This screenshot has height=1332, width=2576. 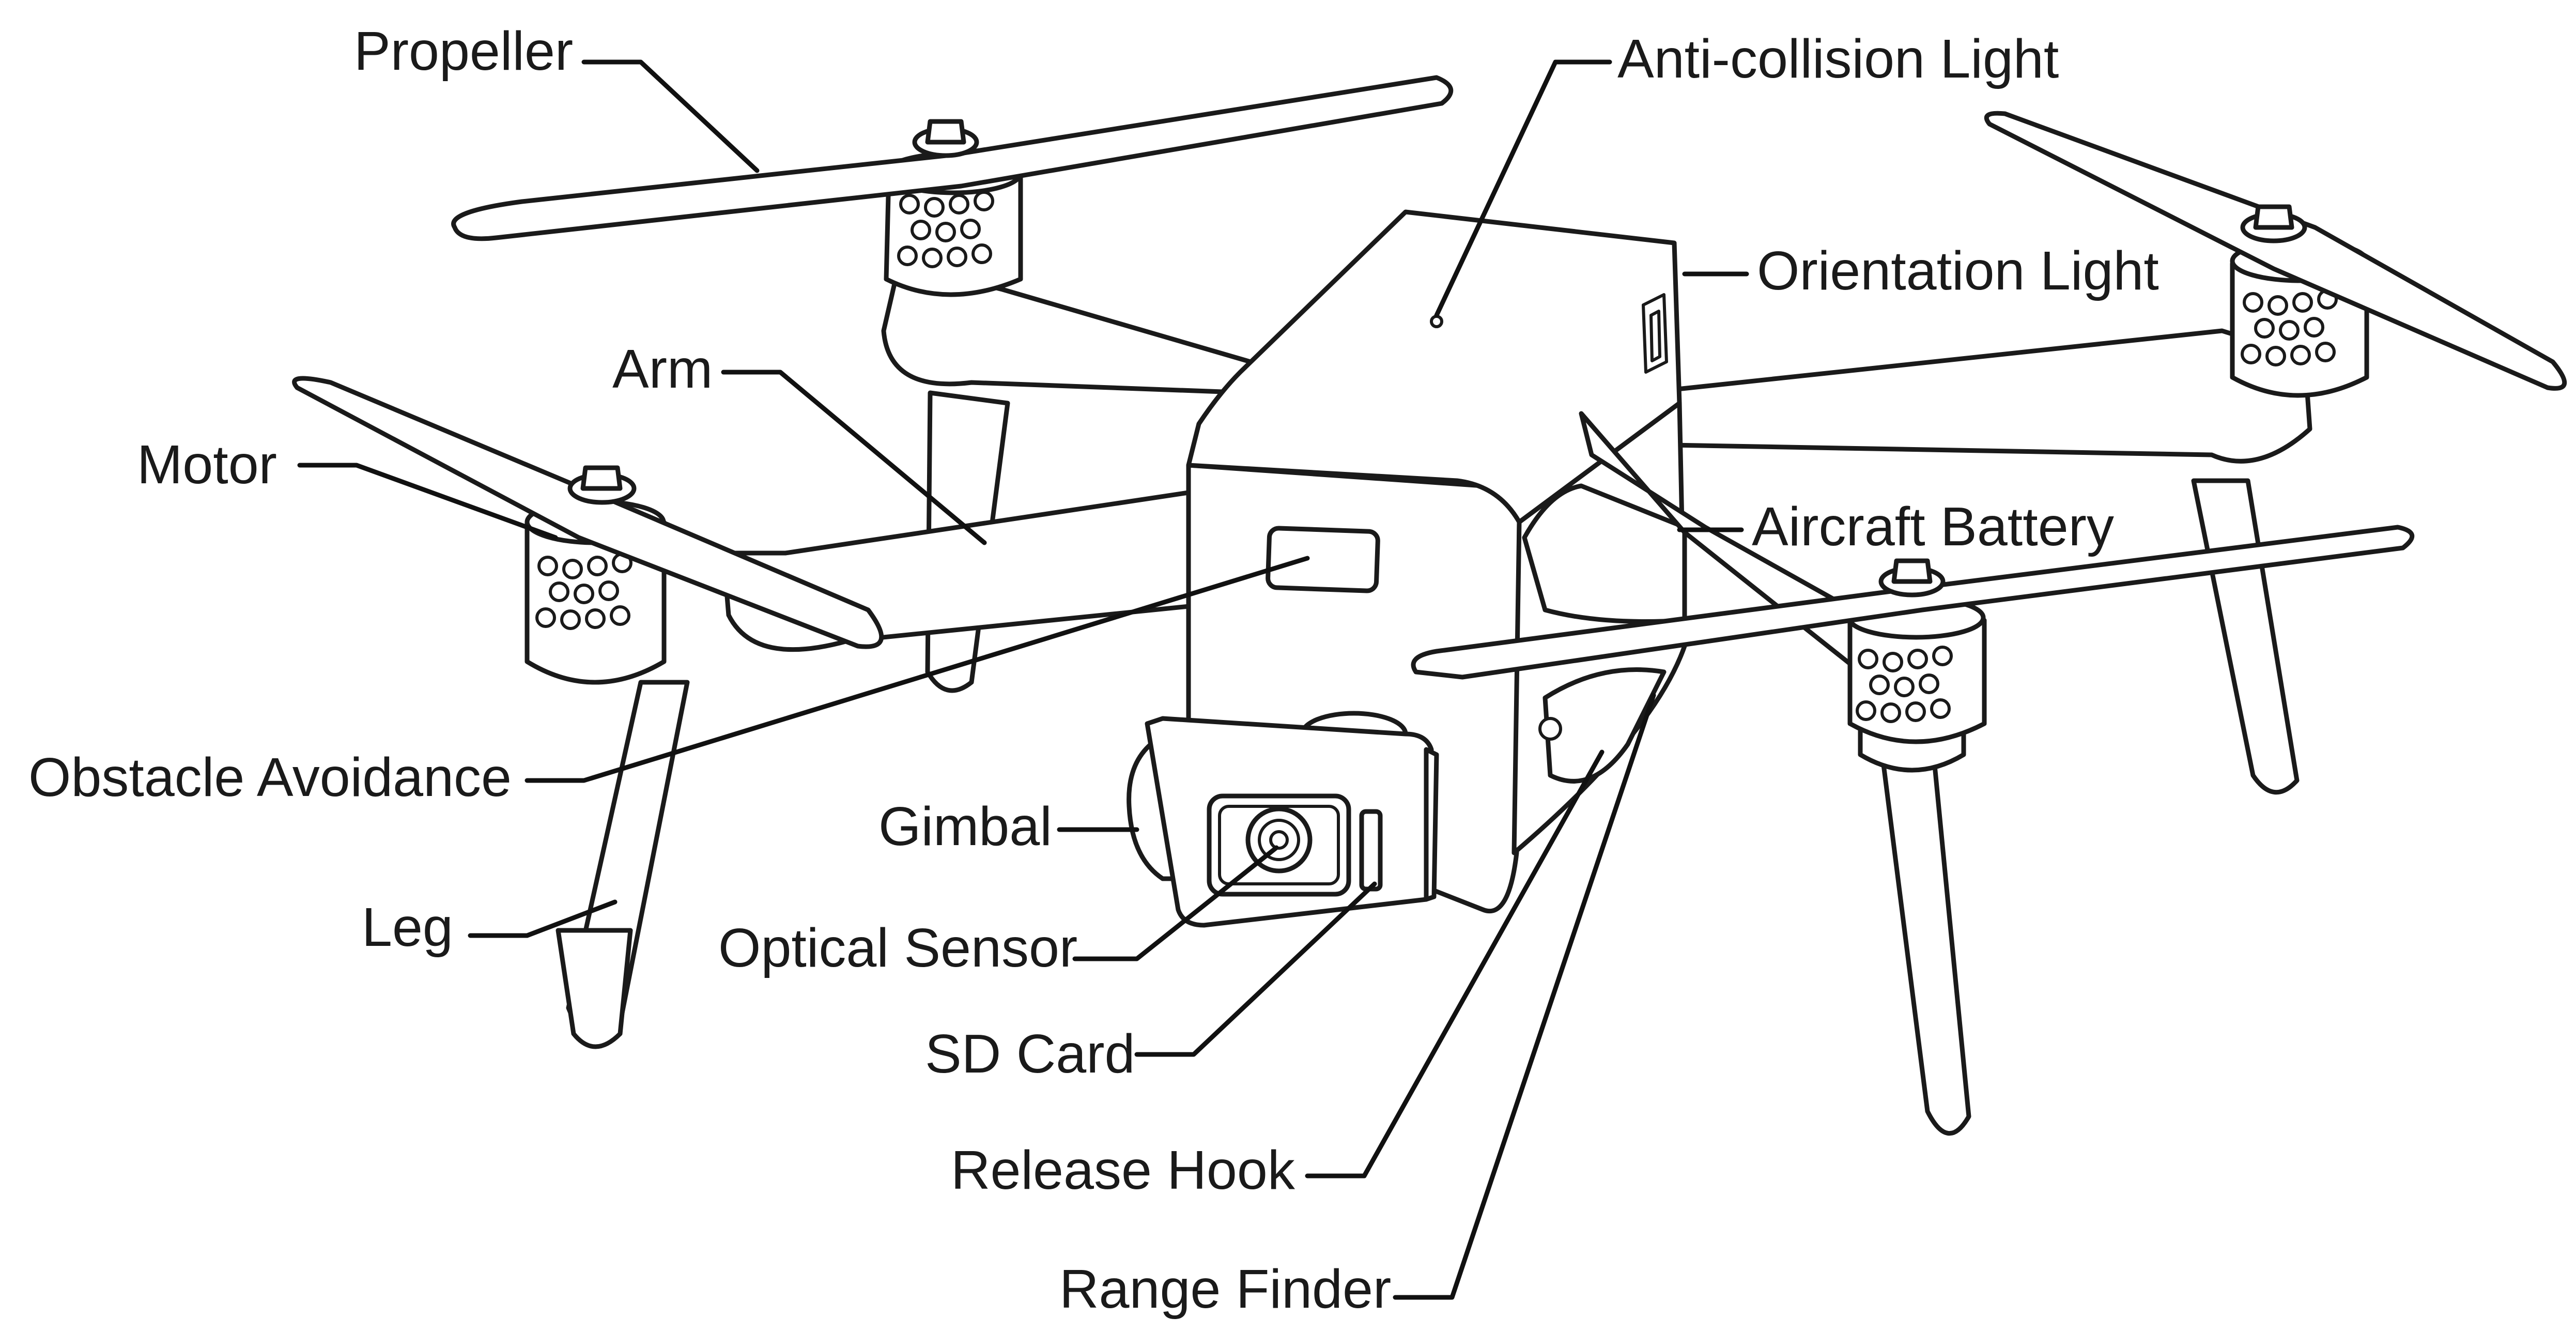 What do you see at coordinates (1838, 58) in the screenshot?
I see `label-anti-collision-light: Anti-collision Light` at bounding box center [1838, 58].